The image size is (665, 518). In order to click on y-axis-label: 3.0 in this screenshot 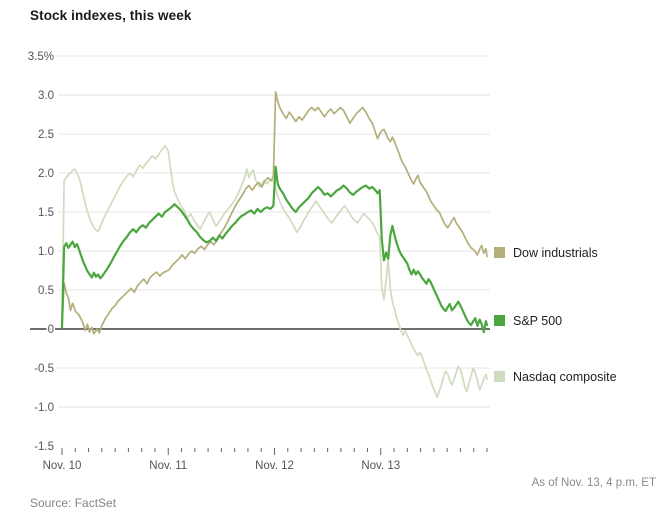, I will do `click(46, 96)`.